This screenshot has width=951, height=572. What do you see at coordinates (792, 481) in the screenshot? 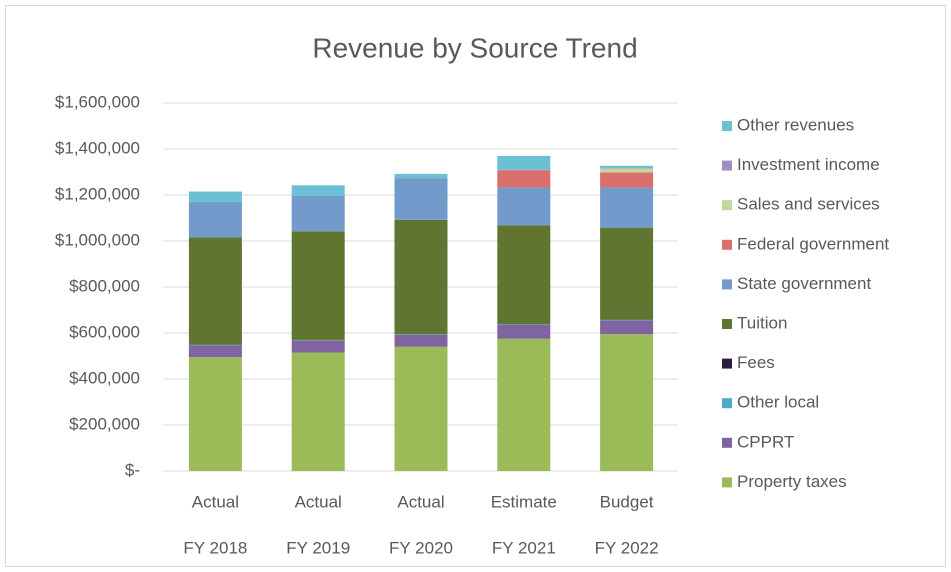
I see `legend-label: Property taxes` at bounding box center [792, 481].